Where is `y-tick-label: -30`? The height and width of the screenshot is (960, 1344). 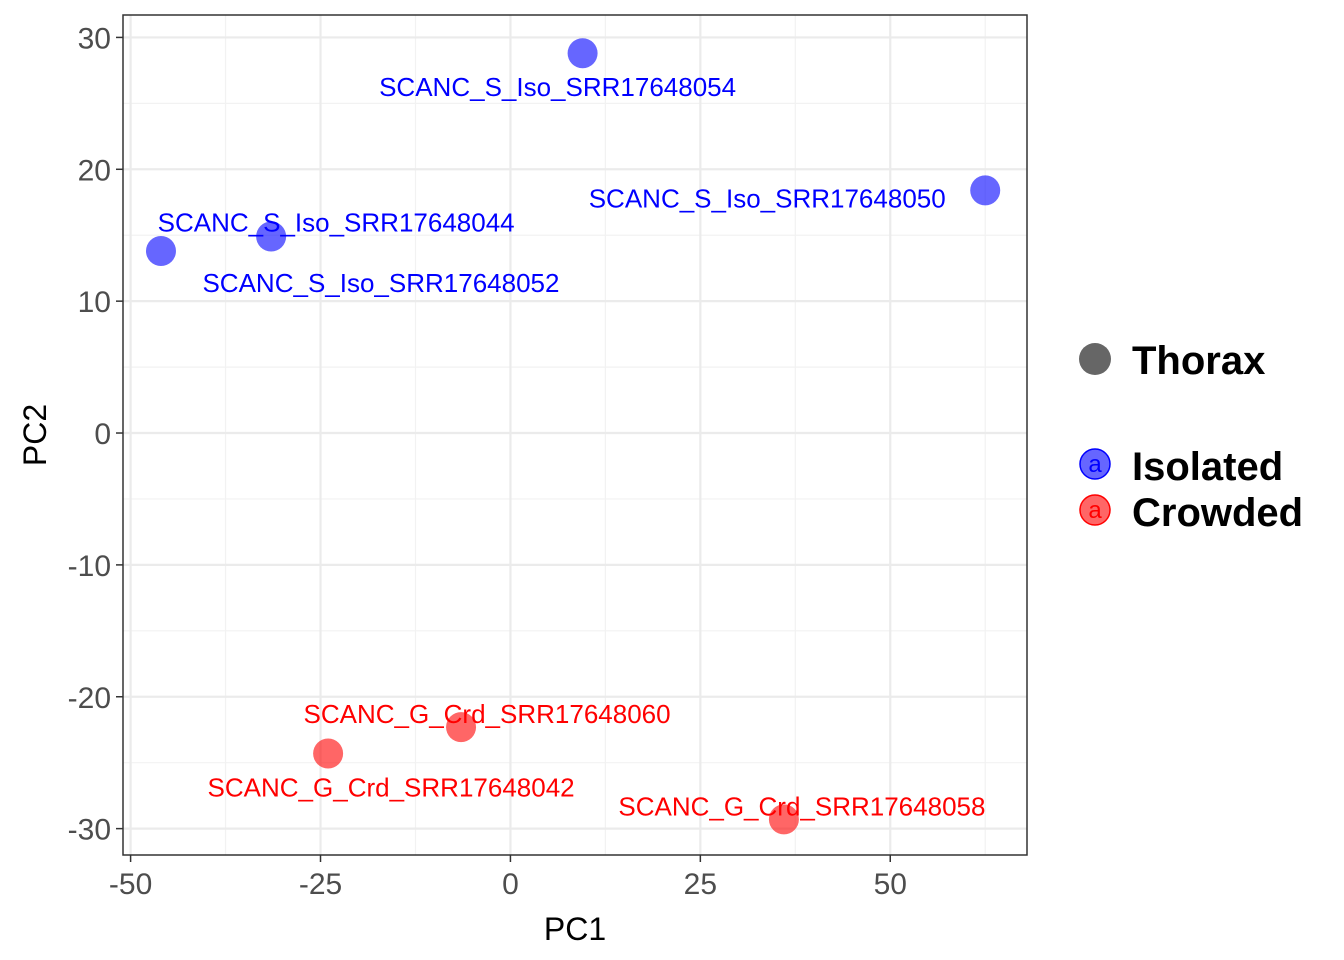
y-tick-label: -30 is located at coordinates (89, 830).